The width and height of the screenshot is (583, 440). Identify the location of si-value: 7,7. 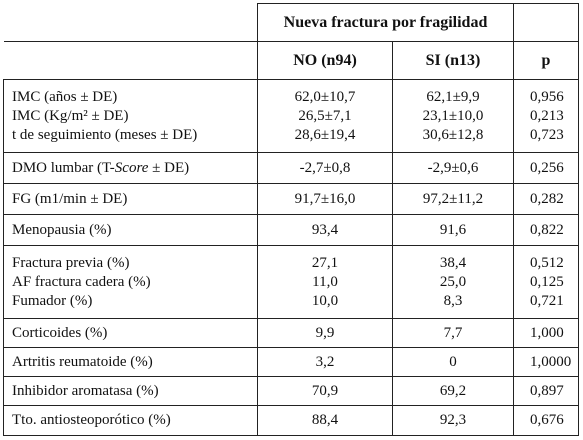
(453, 333).